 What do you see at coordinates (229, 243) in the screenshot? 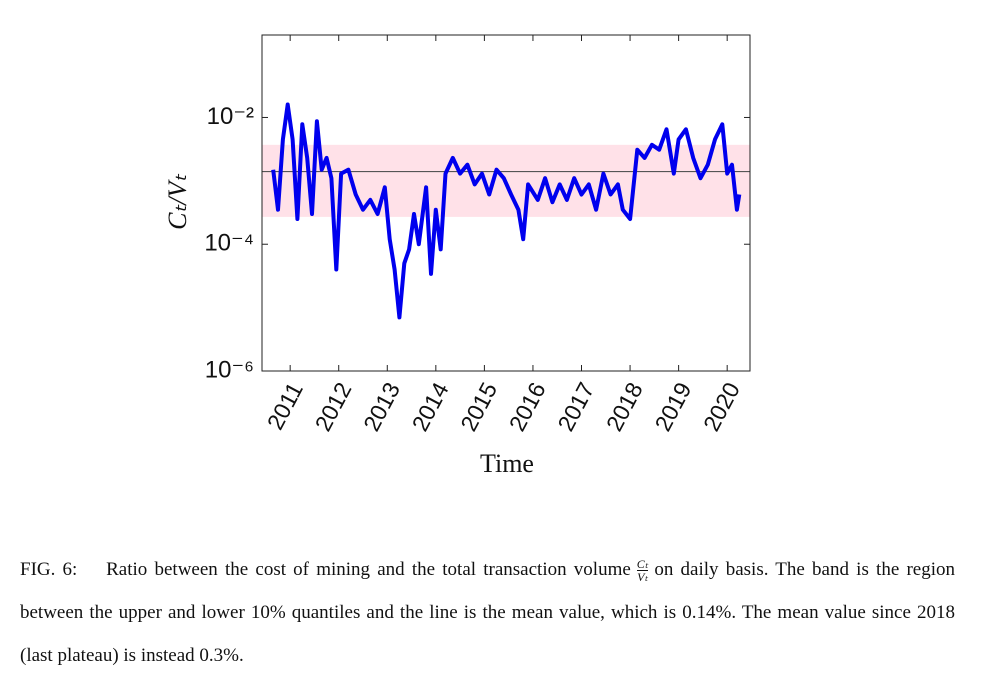
I see `y-tick-label: 10⁻⁴` at bounding box center [229, 243].